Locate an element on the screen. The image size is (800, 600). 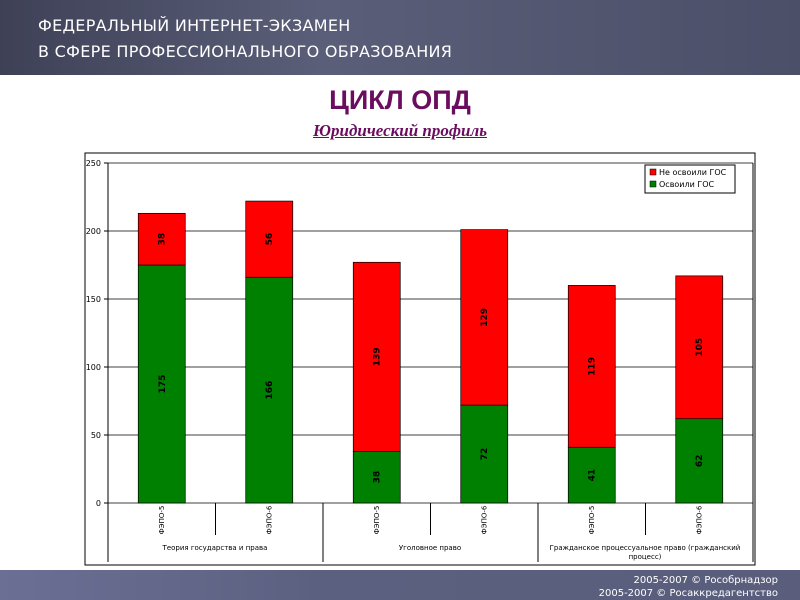
y-tick-label: 0 is located at coordinates (98, 503).